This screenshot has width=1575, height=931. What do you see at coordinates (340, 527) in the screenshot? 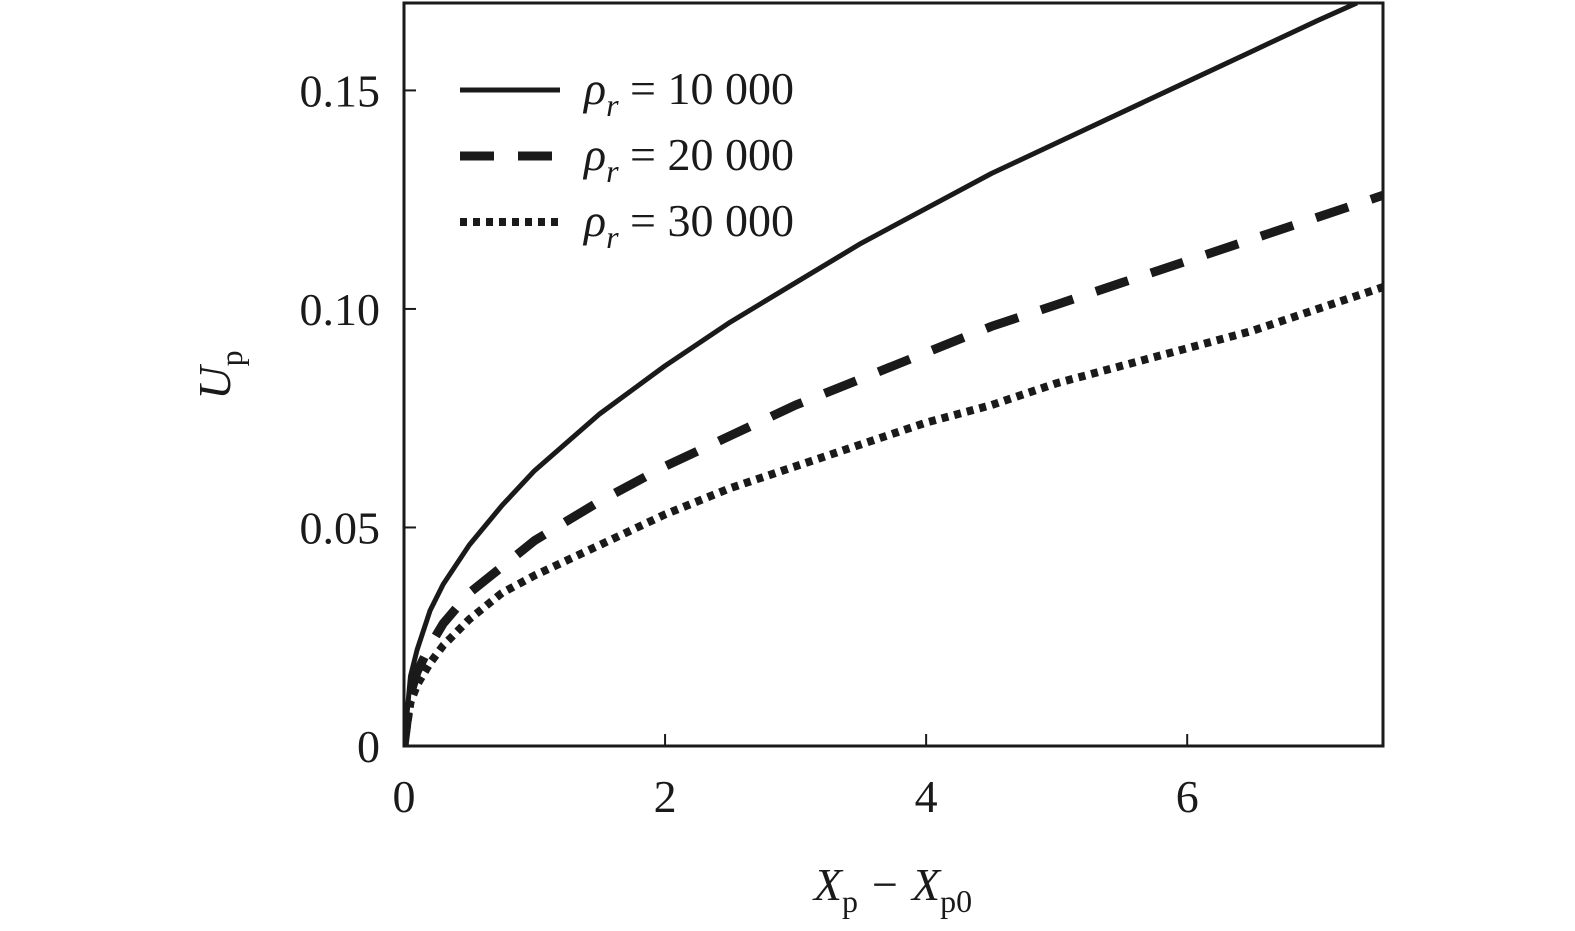
I see `y-tick-label: 0.05` at bounding box center [340, 527].